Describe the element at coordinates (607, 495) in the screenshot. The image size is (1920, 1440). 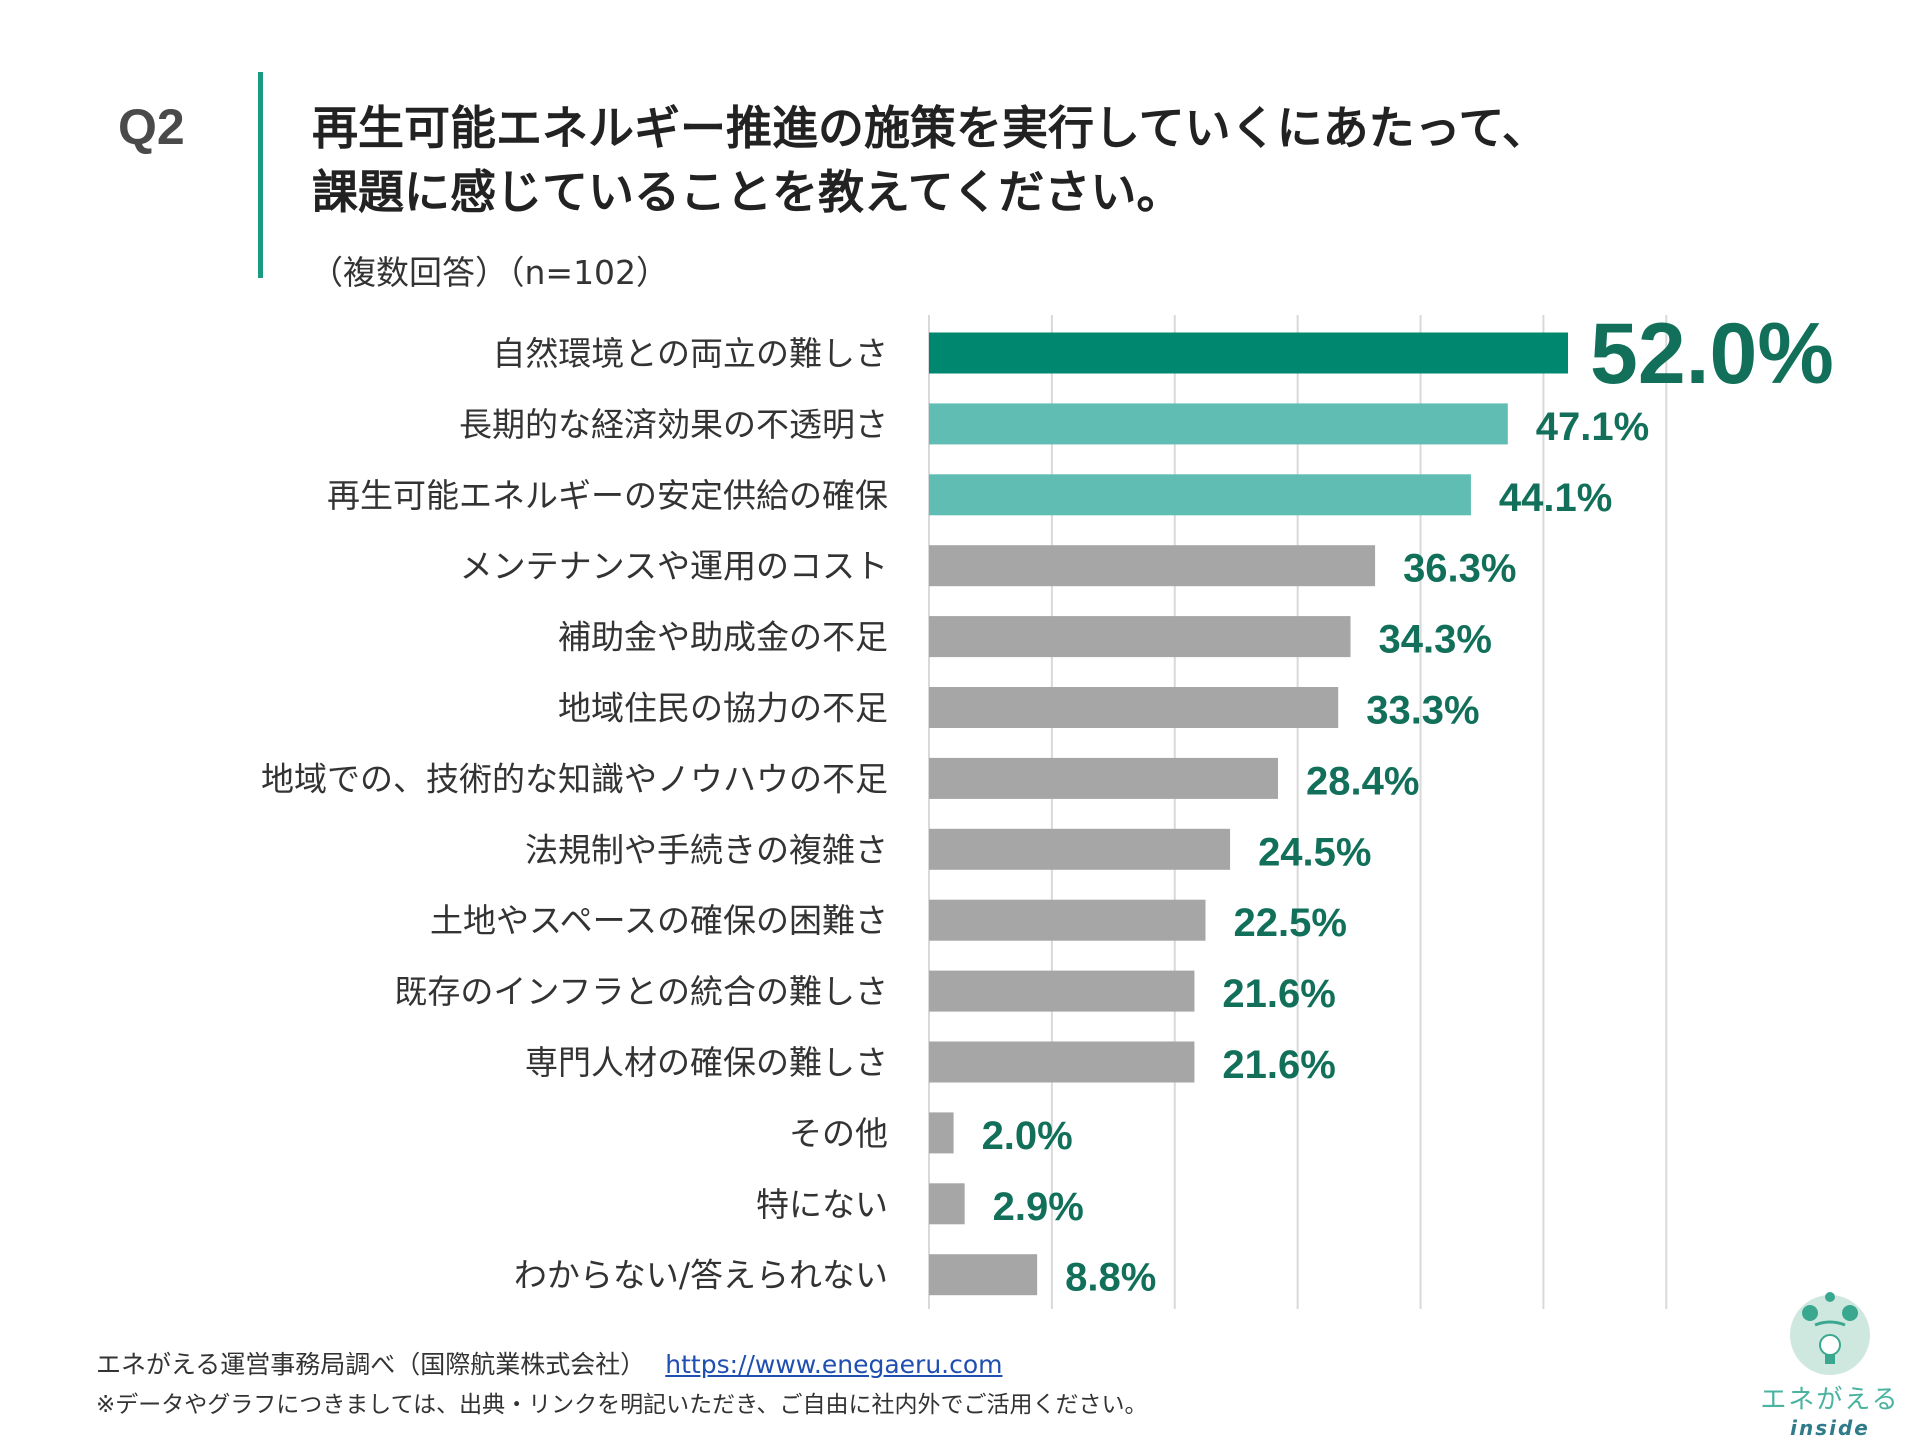
I see `category-label: 再生可能エネルギーの安定供給の確保` at that location.